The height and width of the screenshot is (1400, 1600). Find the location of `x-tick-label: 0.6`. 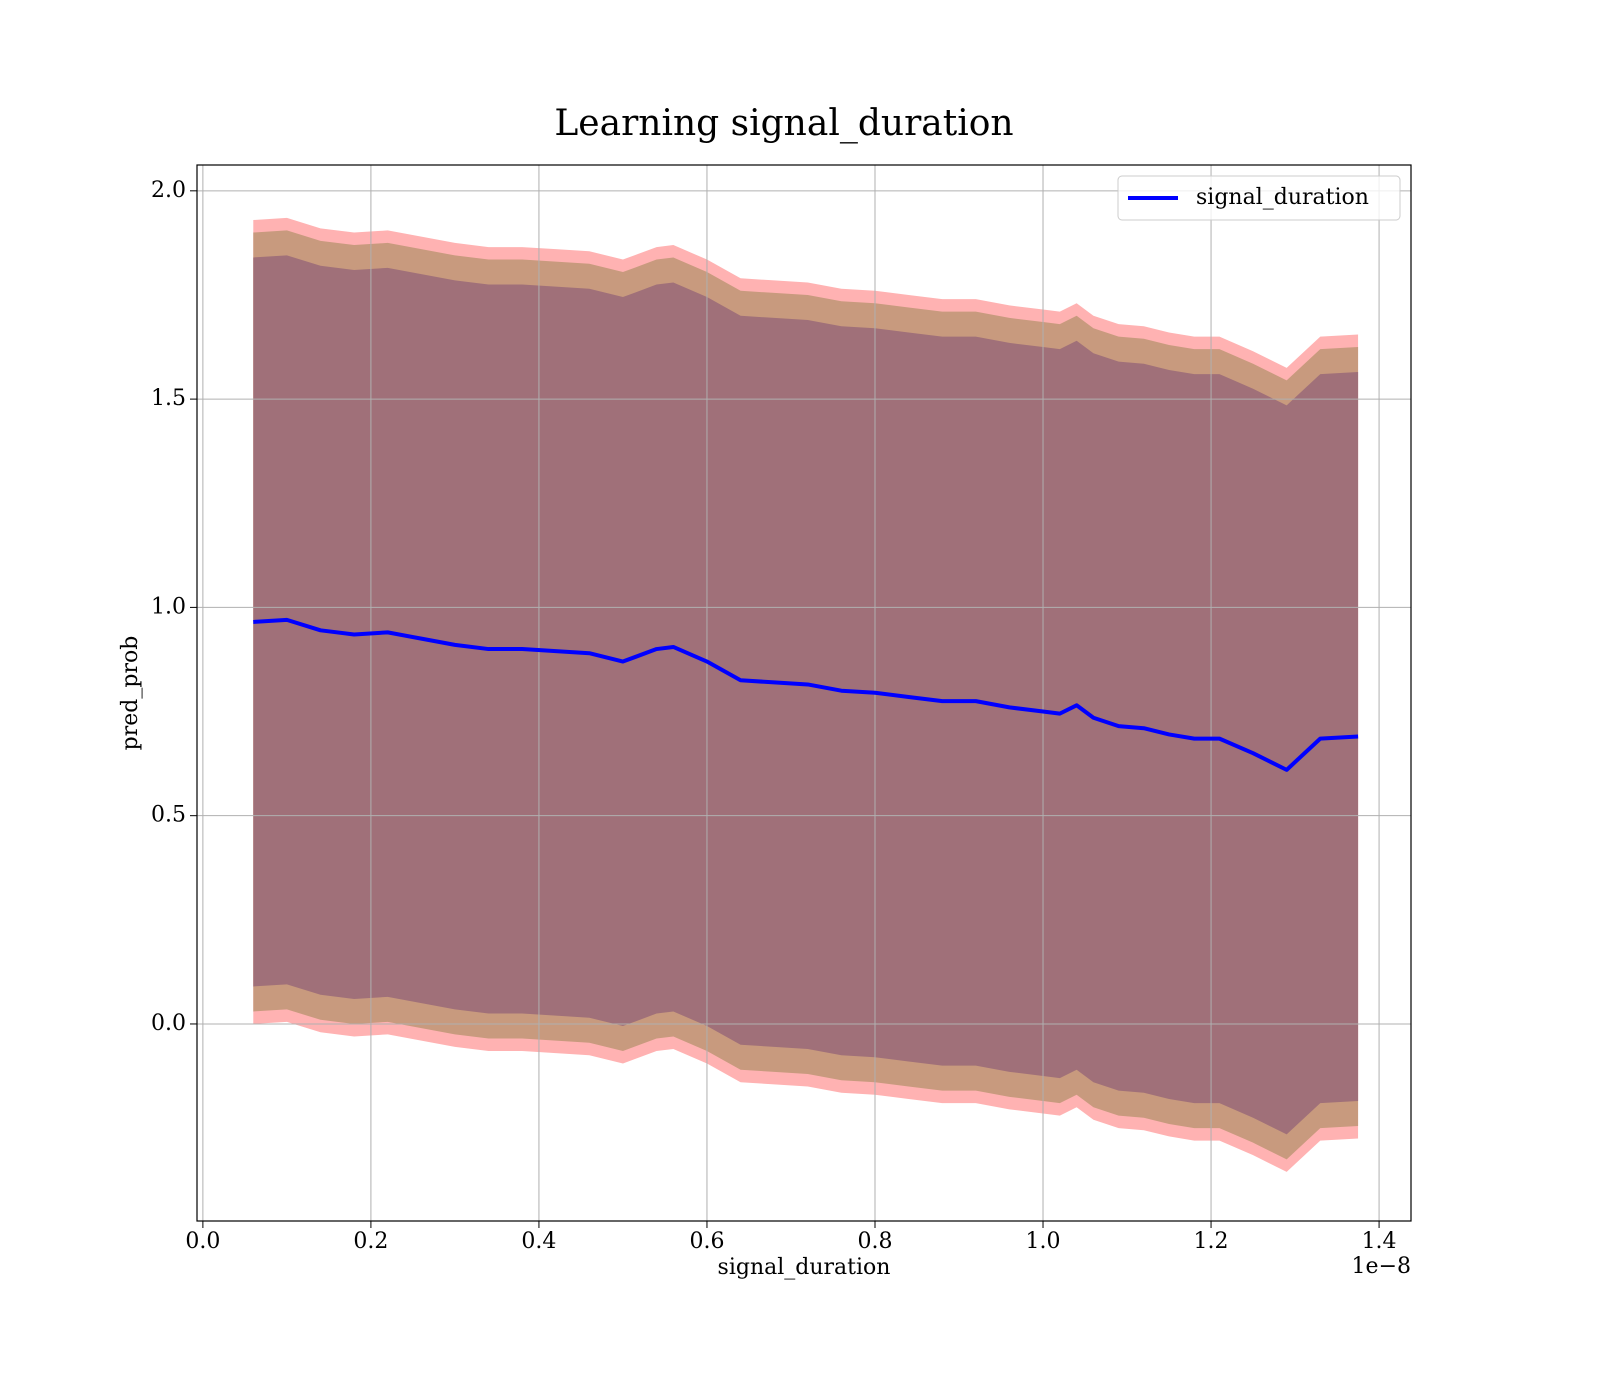

x-tick-label: 0.6 is located at coordinates (706, 1241).